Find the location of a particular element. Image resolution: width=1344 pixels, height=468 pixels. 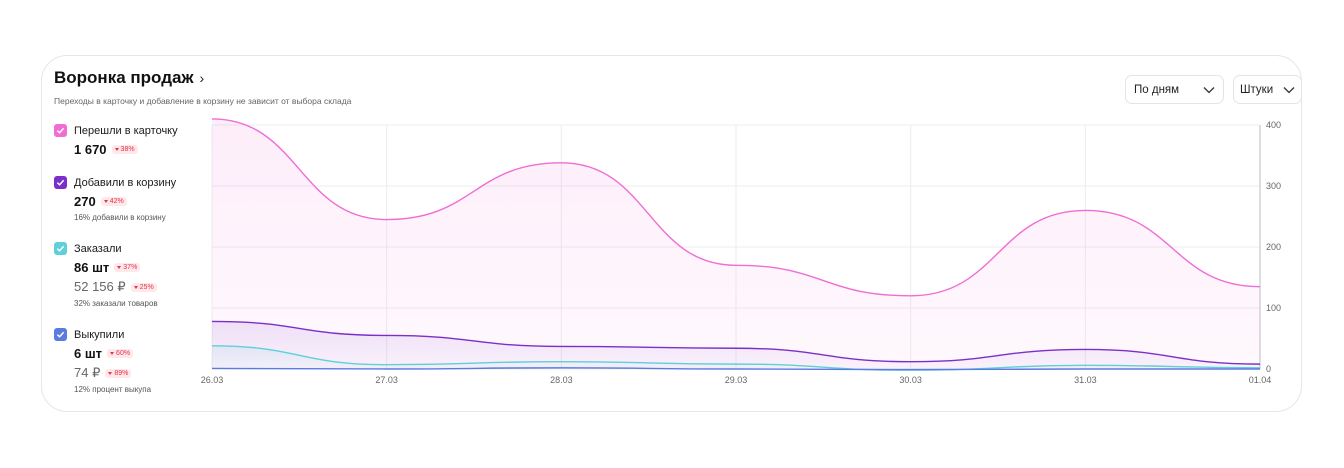

legend-value: 270 is located at coordinates (85, 201).